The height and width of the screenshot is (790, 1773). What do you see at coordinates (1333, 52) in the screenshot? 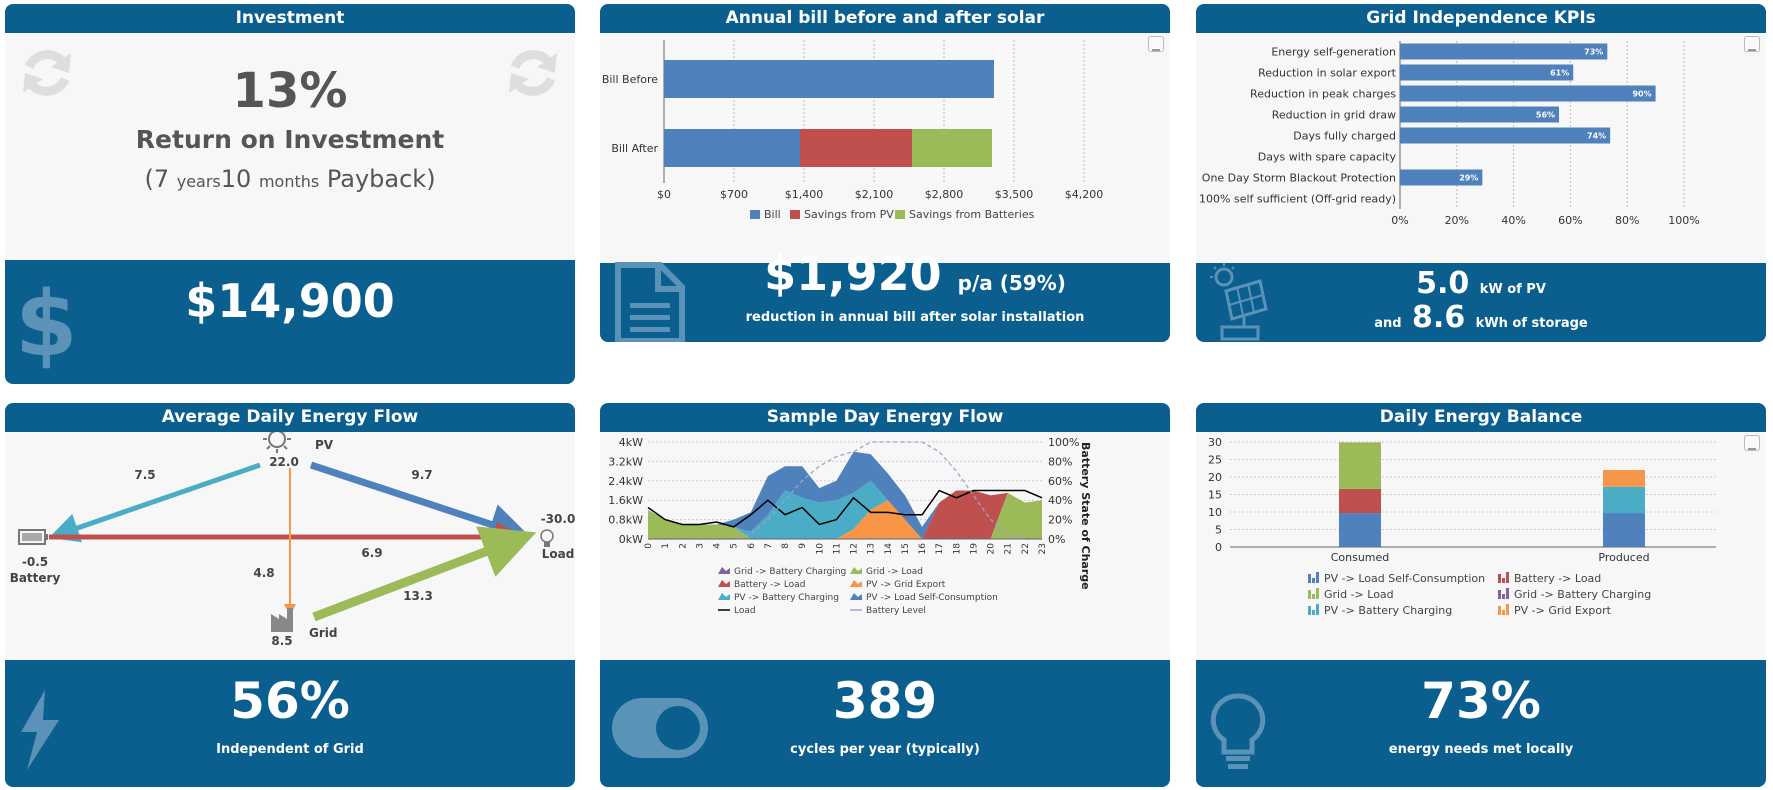
I see `category-label: Energy self-generation` at bounding box center [1333, 52].